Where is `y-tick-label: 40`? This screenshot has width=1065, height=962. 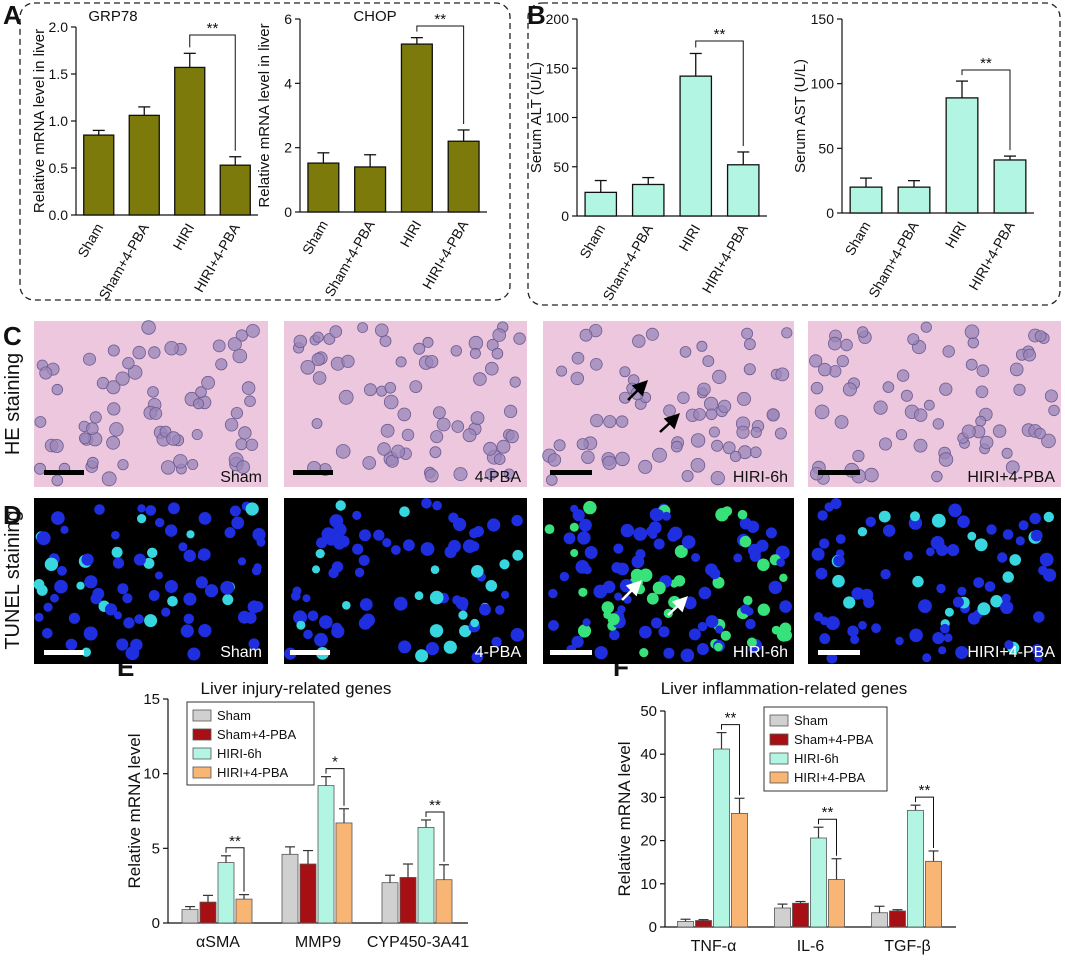
y-tick-label: 40 is located at coordinates (648, 754).